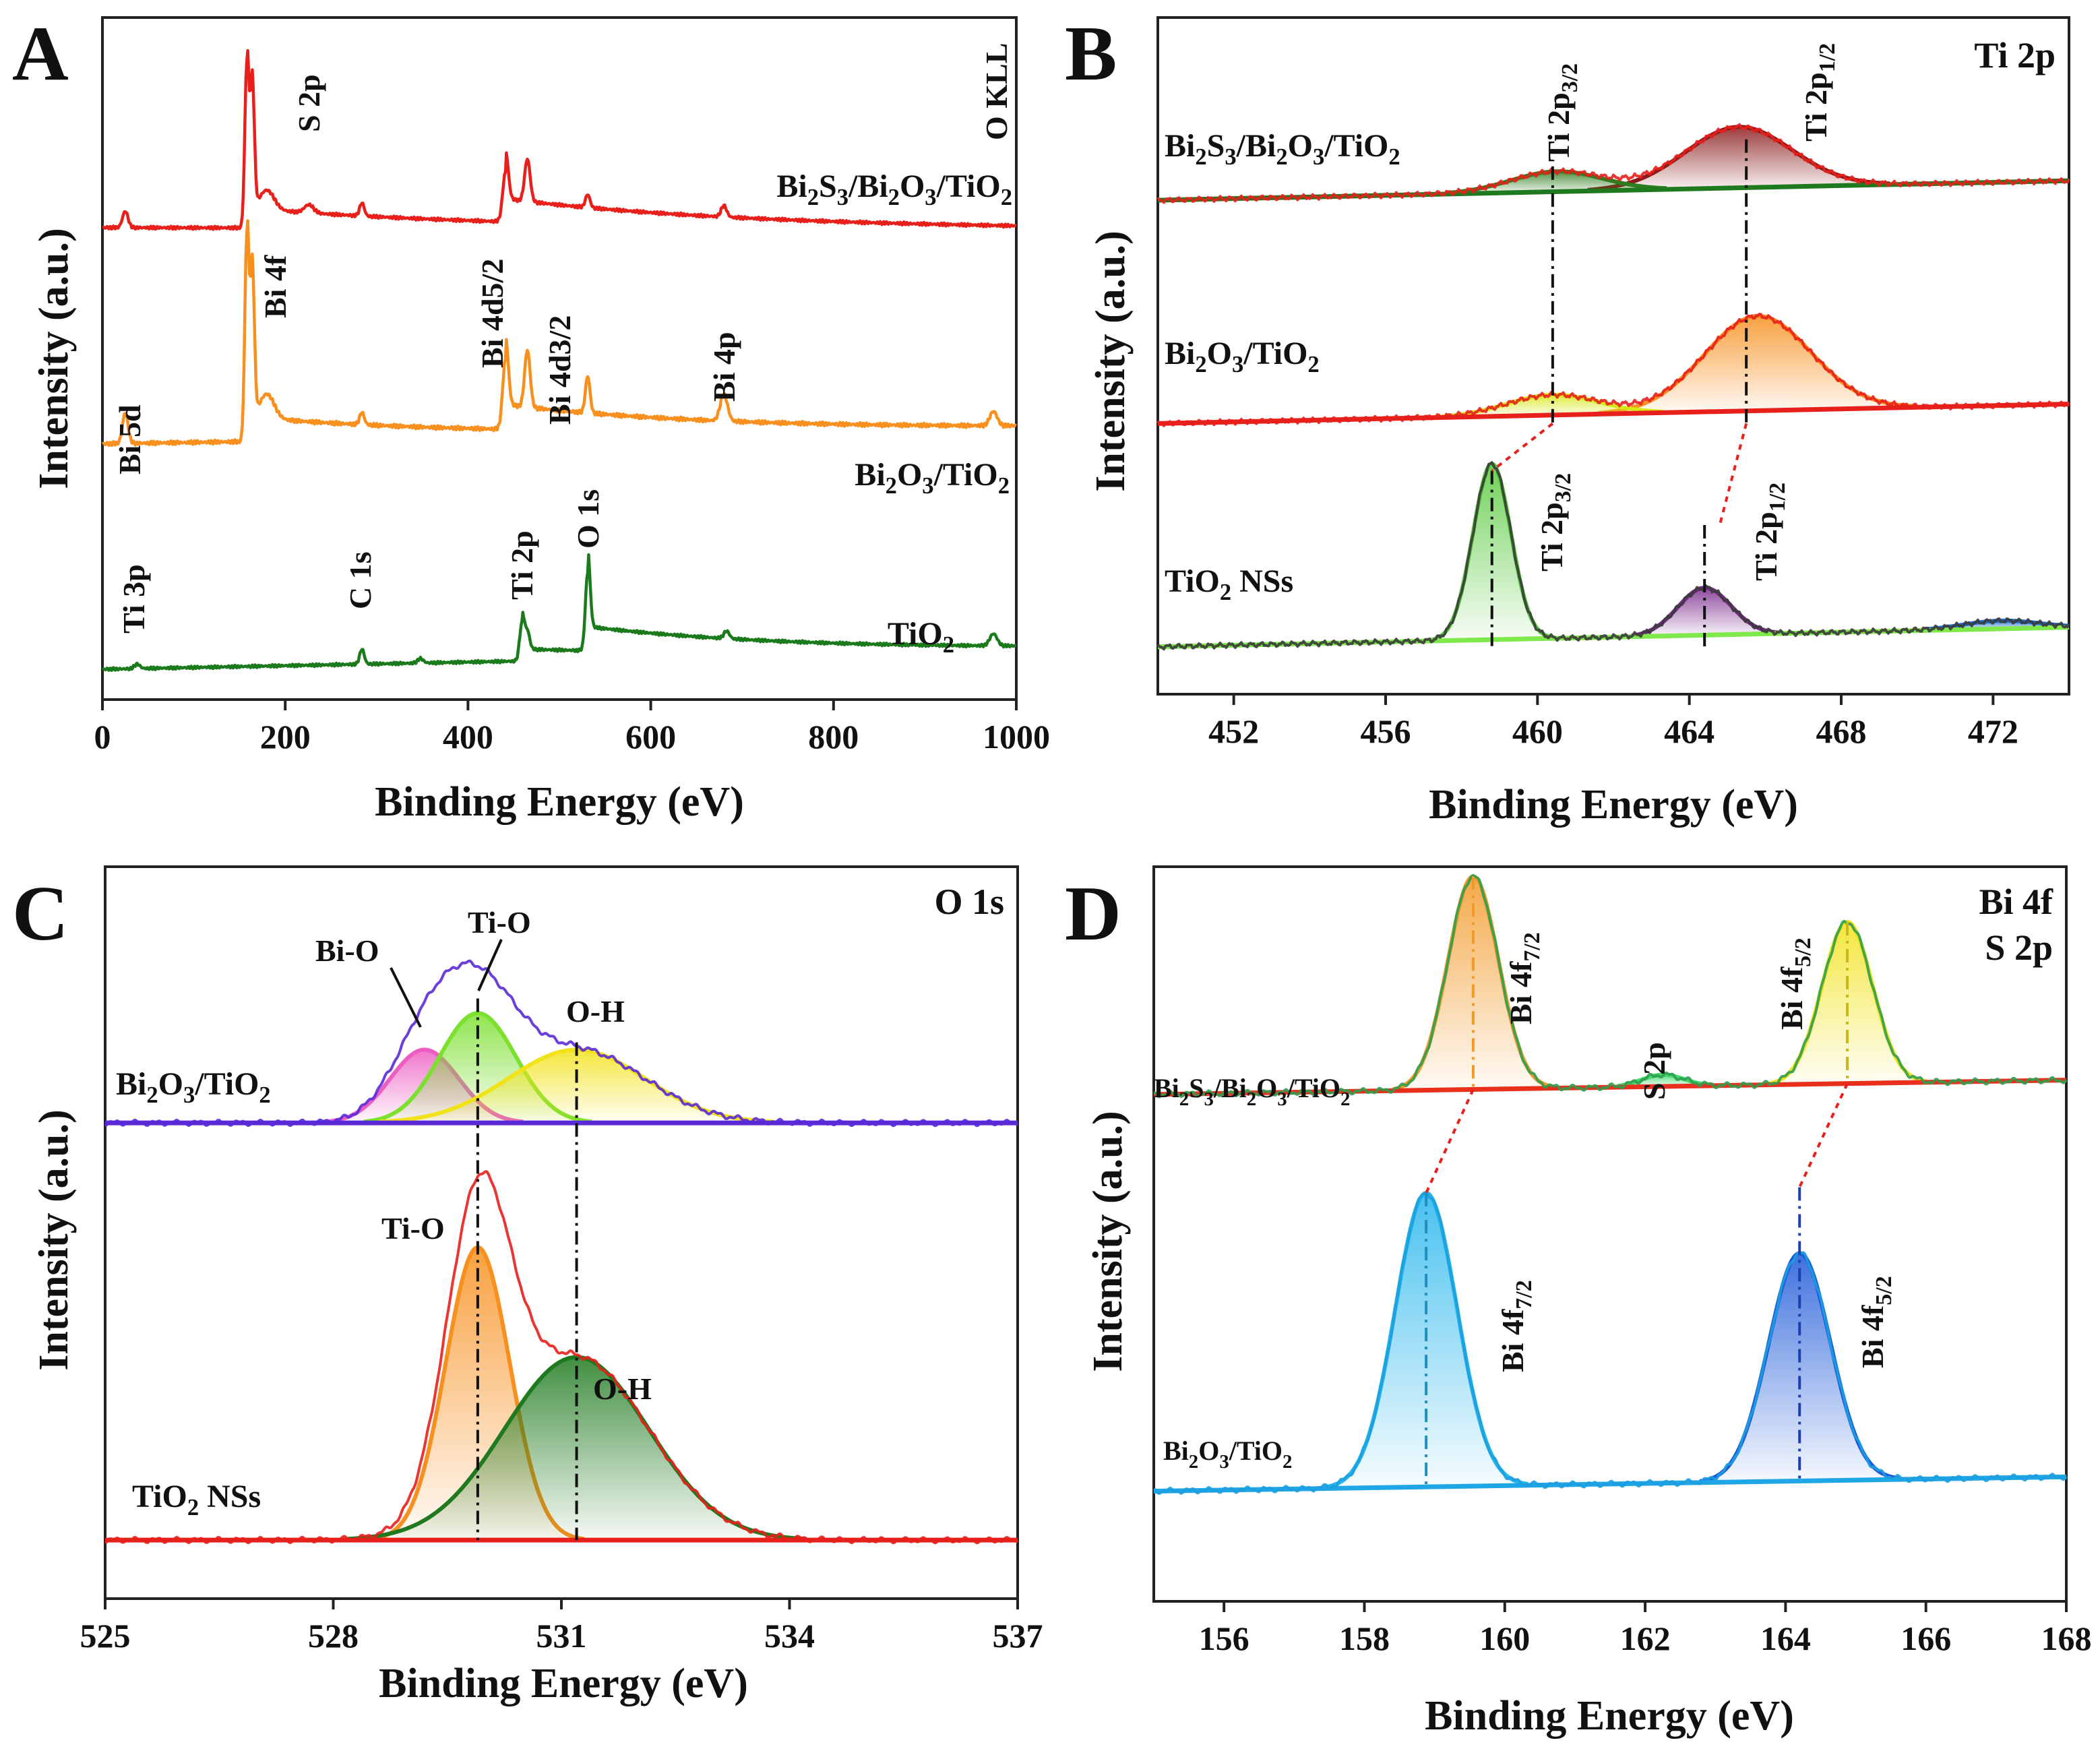 The width and height of the screenshot is (2100, 1755). I want to click on panel-b-annotation-ti2p32-bottom: Ti 2p3/2, so click(1555, 522).